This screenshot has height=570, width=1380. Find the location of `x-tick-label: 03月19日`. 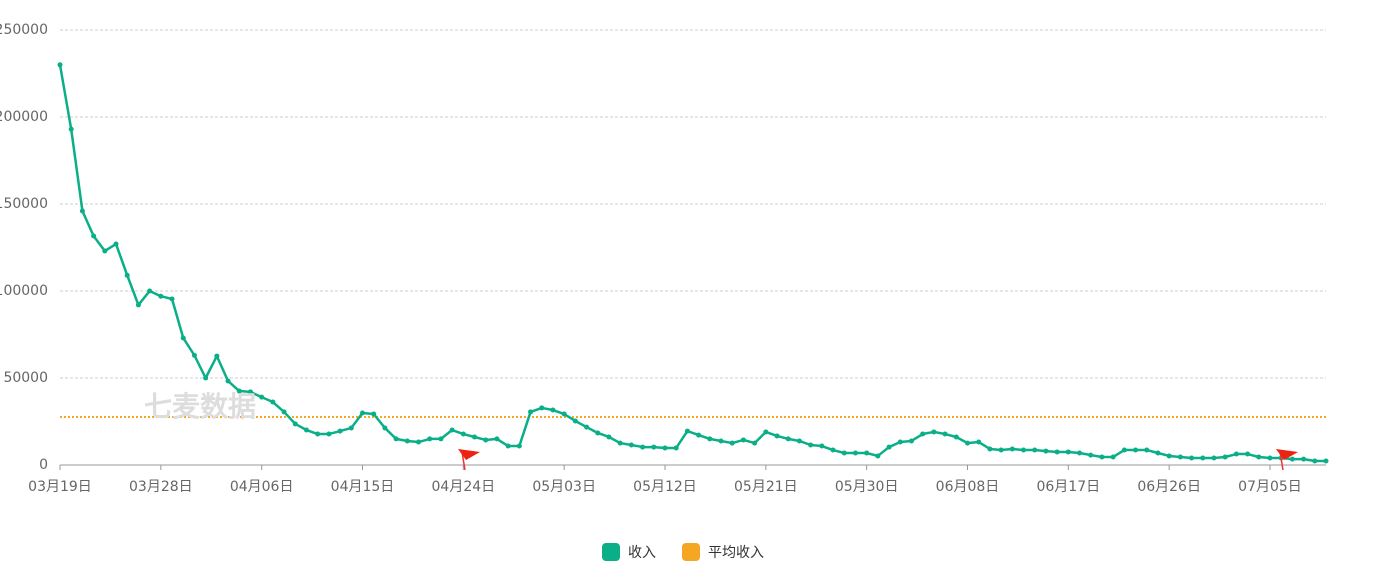

x-tick-label: 03月19日 is located at coordinates (60, 487).